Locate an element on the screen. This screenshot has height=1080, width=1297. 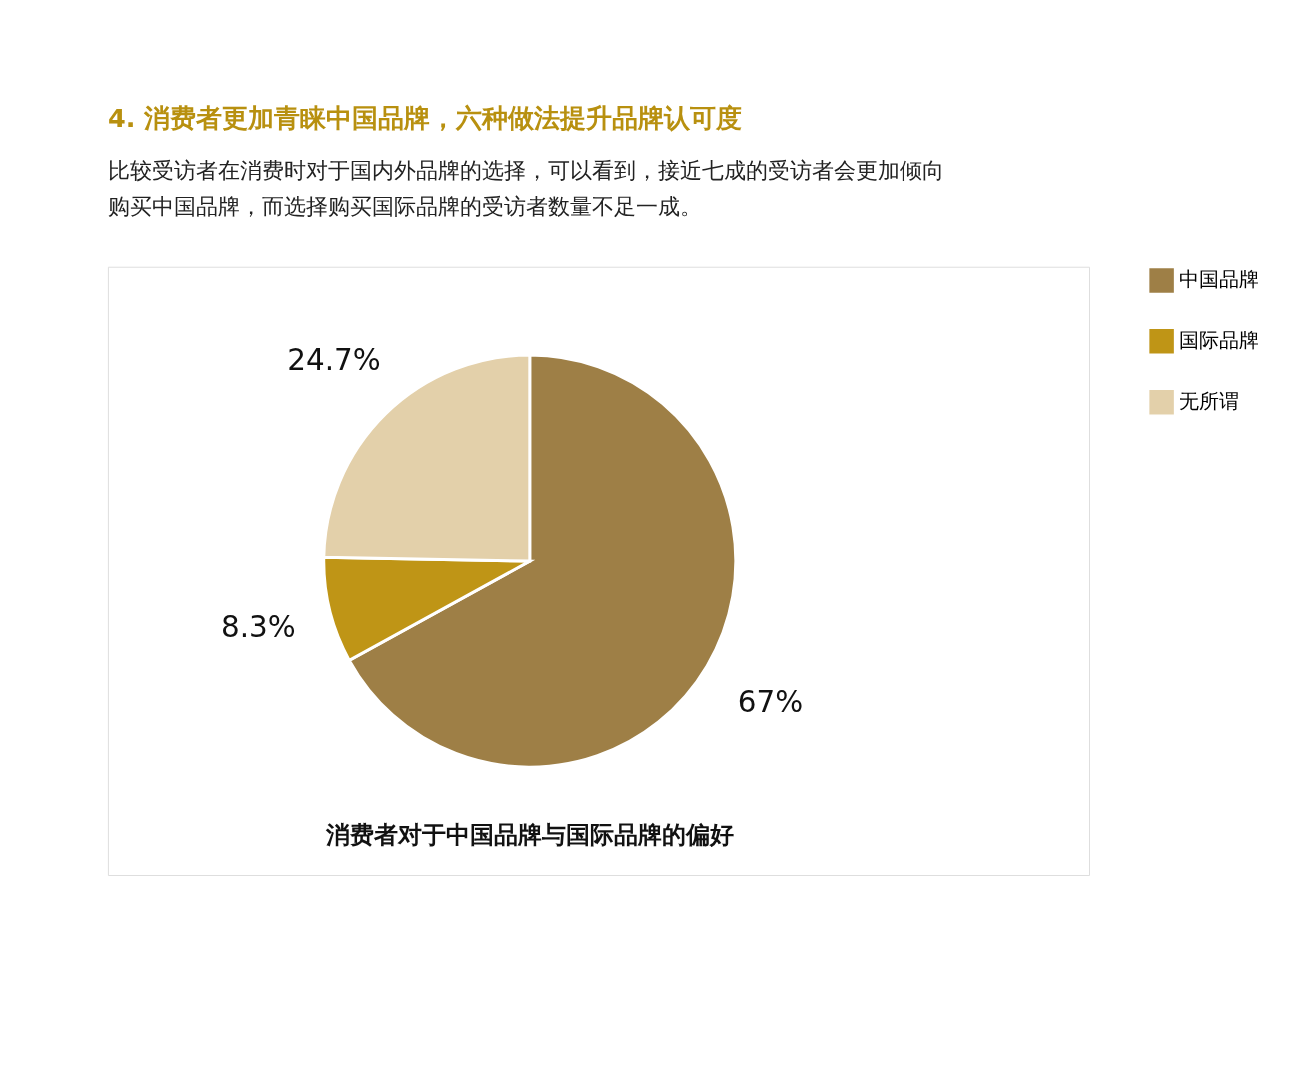
data-label: 67% is located at coordinates (770, 702).